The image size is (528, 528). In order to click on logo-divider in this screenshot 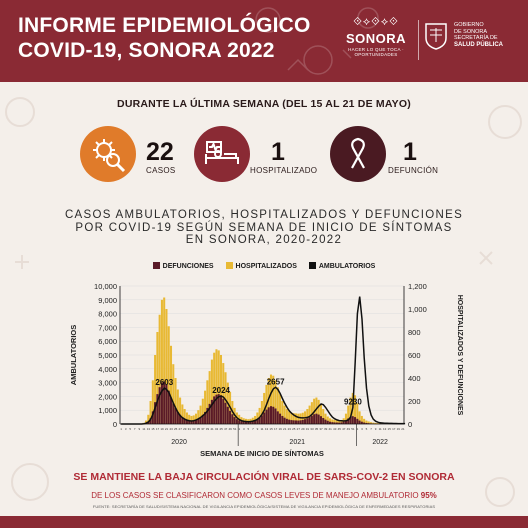, I will do `click(418, 40)`.